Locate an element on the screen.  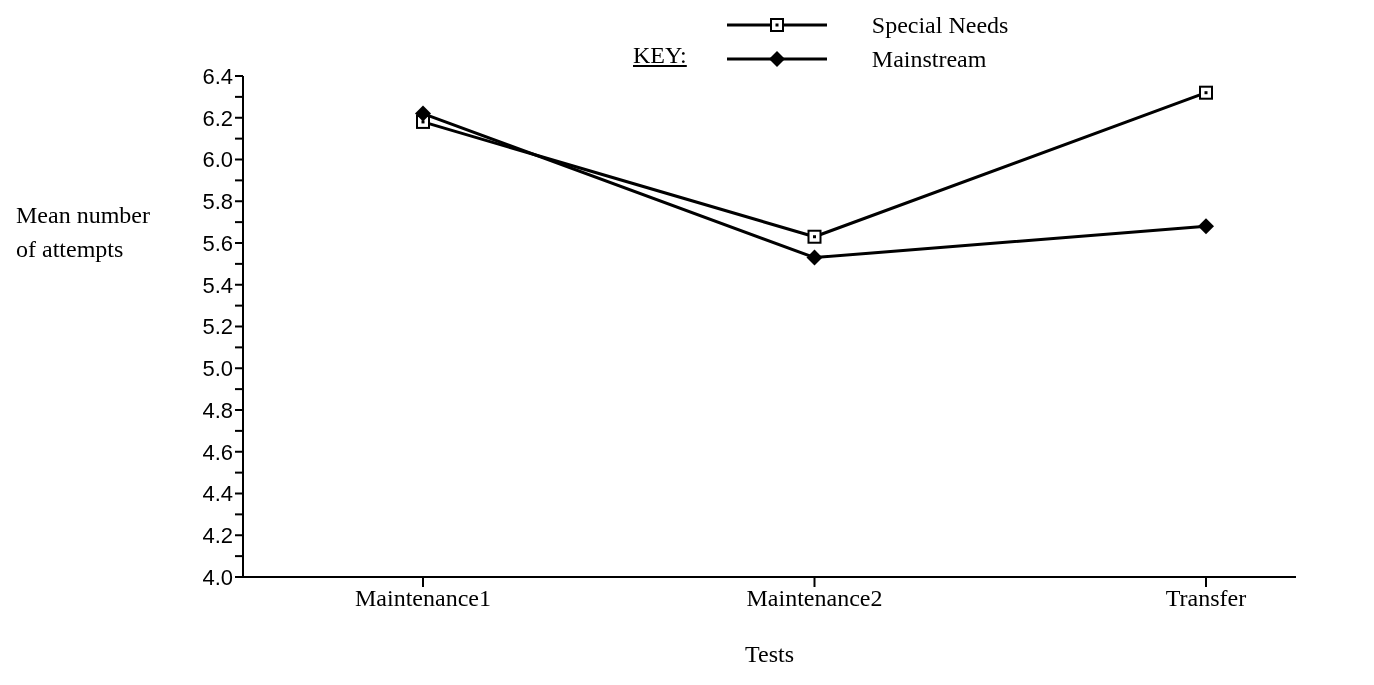
y-tick-label: 5.6 is located at coordinates (217, 243).